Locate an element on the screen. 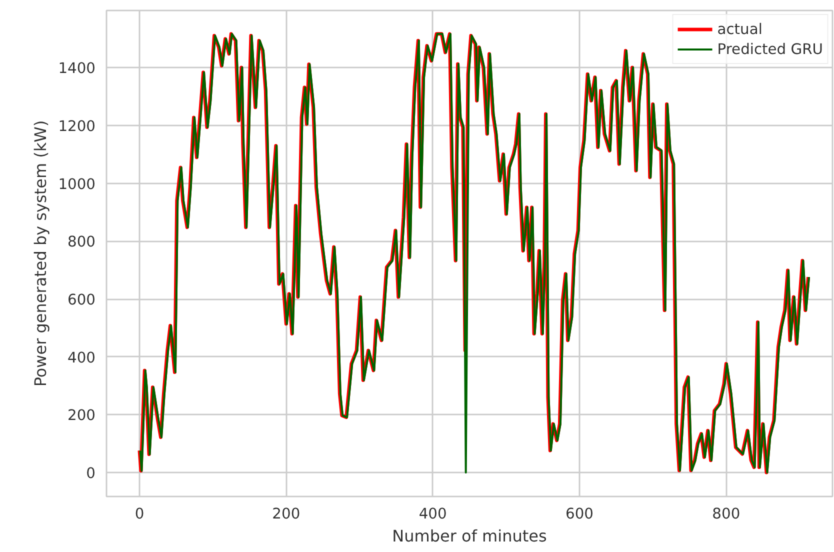 This screenshot has height=552, width=834. y-tick-label: 1000 is located at coordinates (77, 184).